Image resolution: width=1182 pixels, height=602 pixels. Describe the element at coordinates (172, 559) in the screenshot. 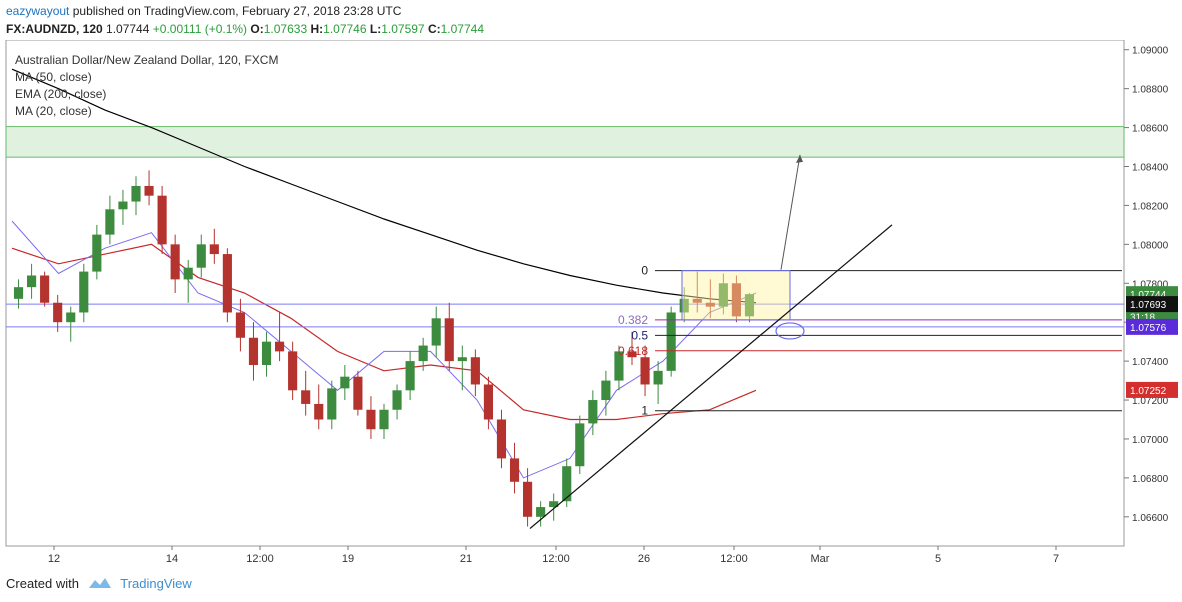

I see `x-tick-label: 14` at that location.